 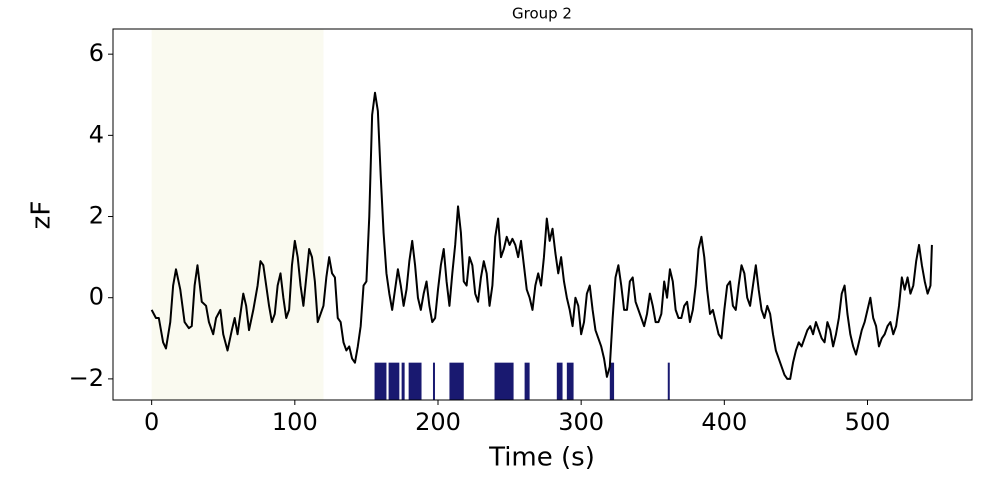 I want to click on x-tick-label: 300, so click(x=581, y=422).